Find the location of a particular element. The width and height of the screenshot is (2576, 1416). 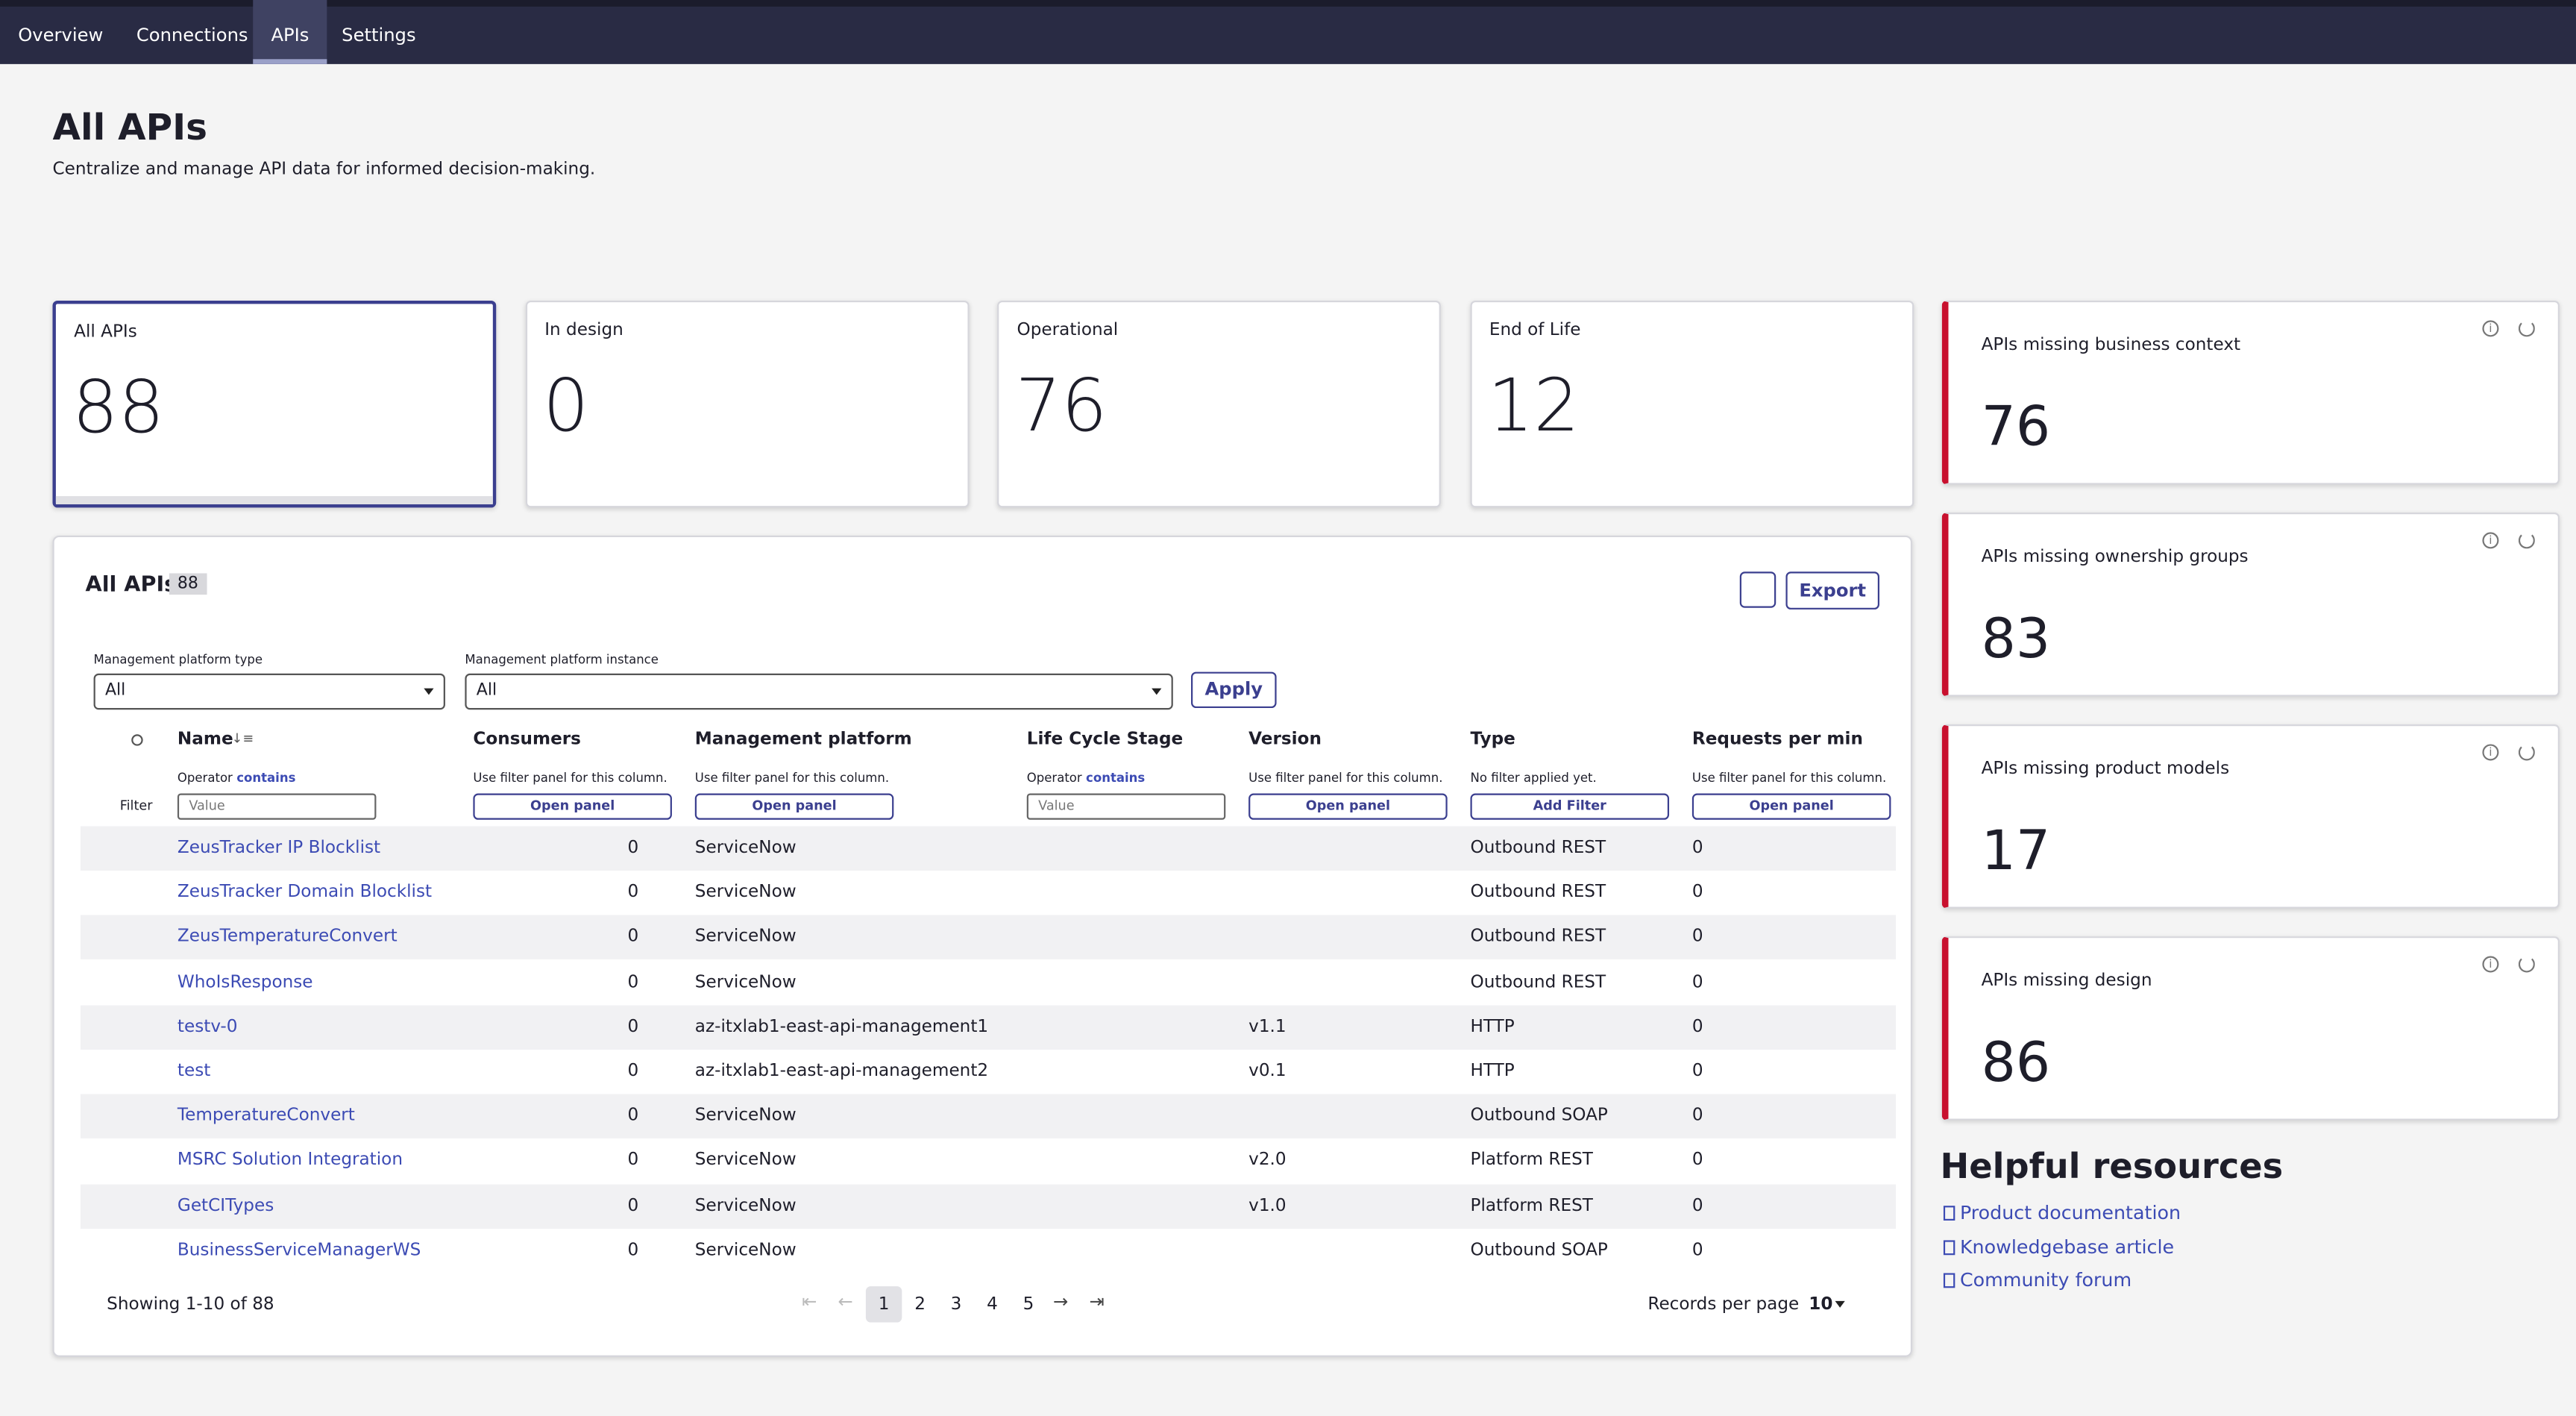

page-number: 4 is located at coordinates (993, 1304).